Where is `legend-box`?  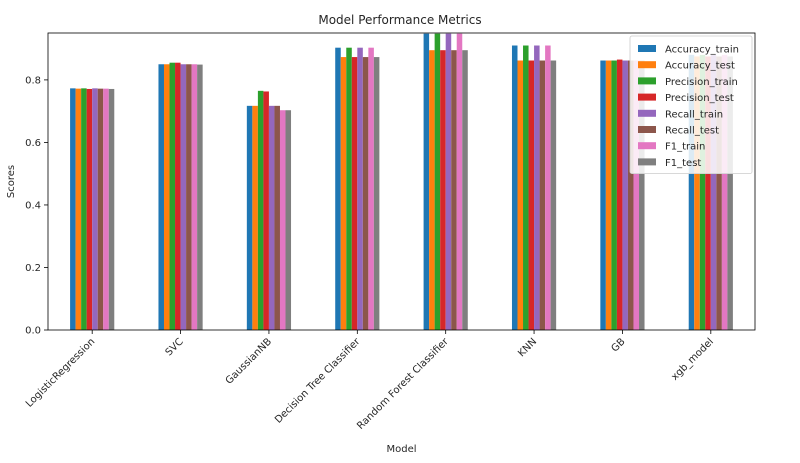
legend-box is located at coordinates (691, 105).